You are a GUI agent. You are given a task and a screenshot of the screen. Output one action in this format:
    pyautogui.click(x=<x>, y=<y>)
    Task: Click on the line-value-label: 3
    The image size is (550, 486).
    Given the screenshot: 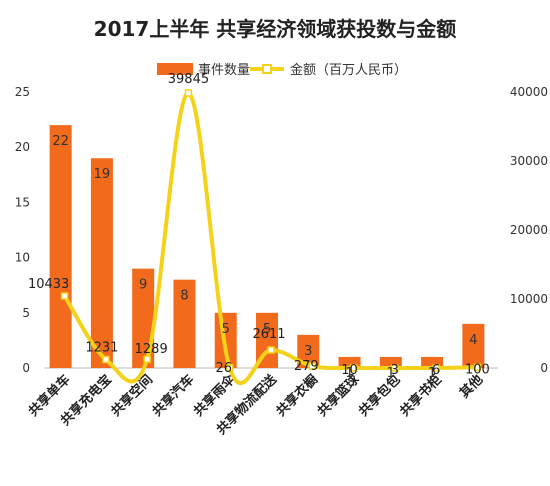 What is the action you would take?
    pyautogui.click(x=395, y=370)
    